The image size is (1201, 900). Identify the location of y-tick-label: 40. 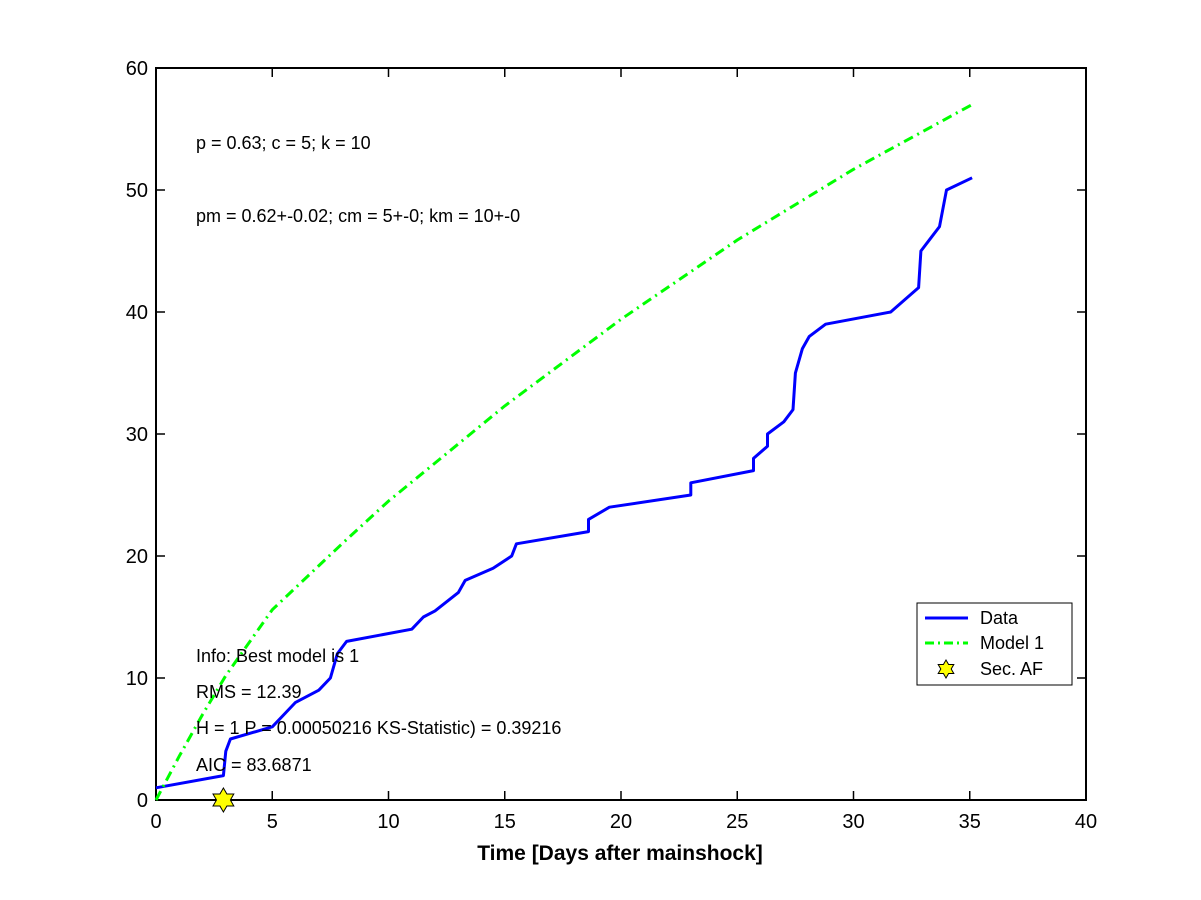
(137, 313).